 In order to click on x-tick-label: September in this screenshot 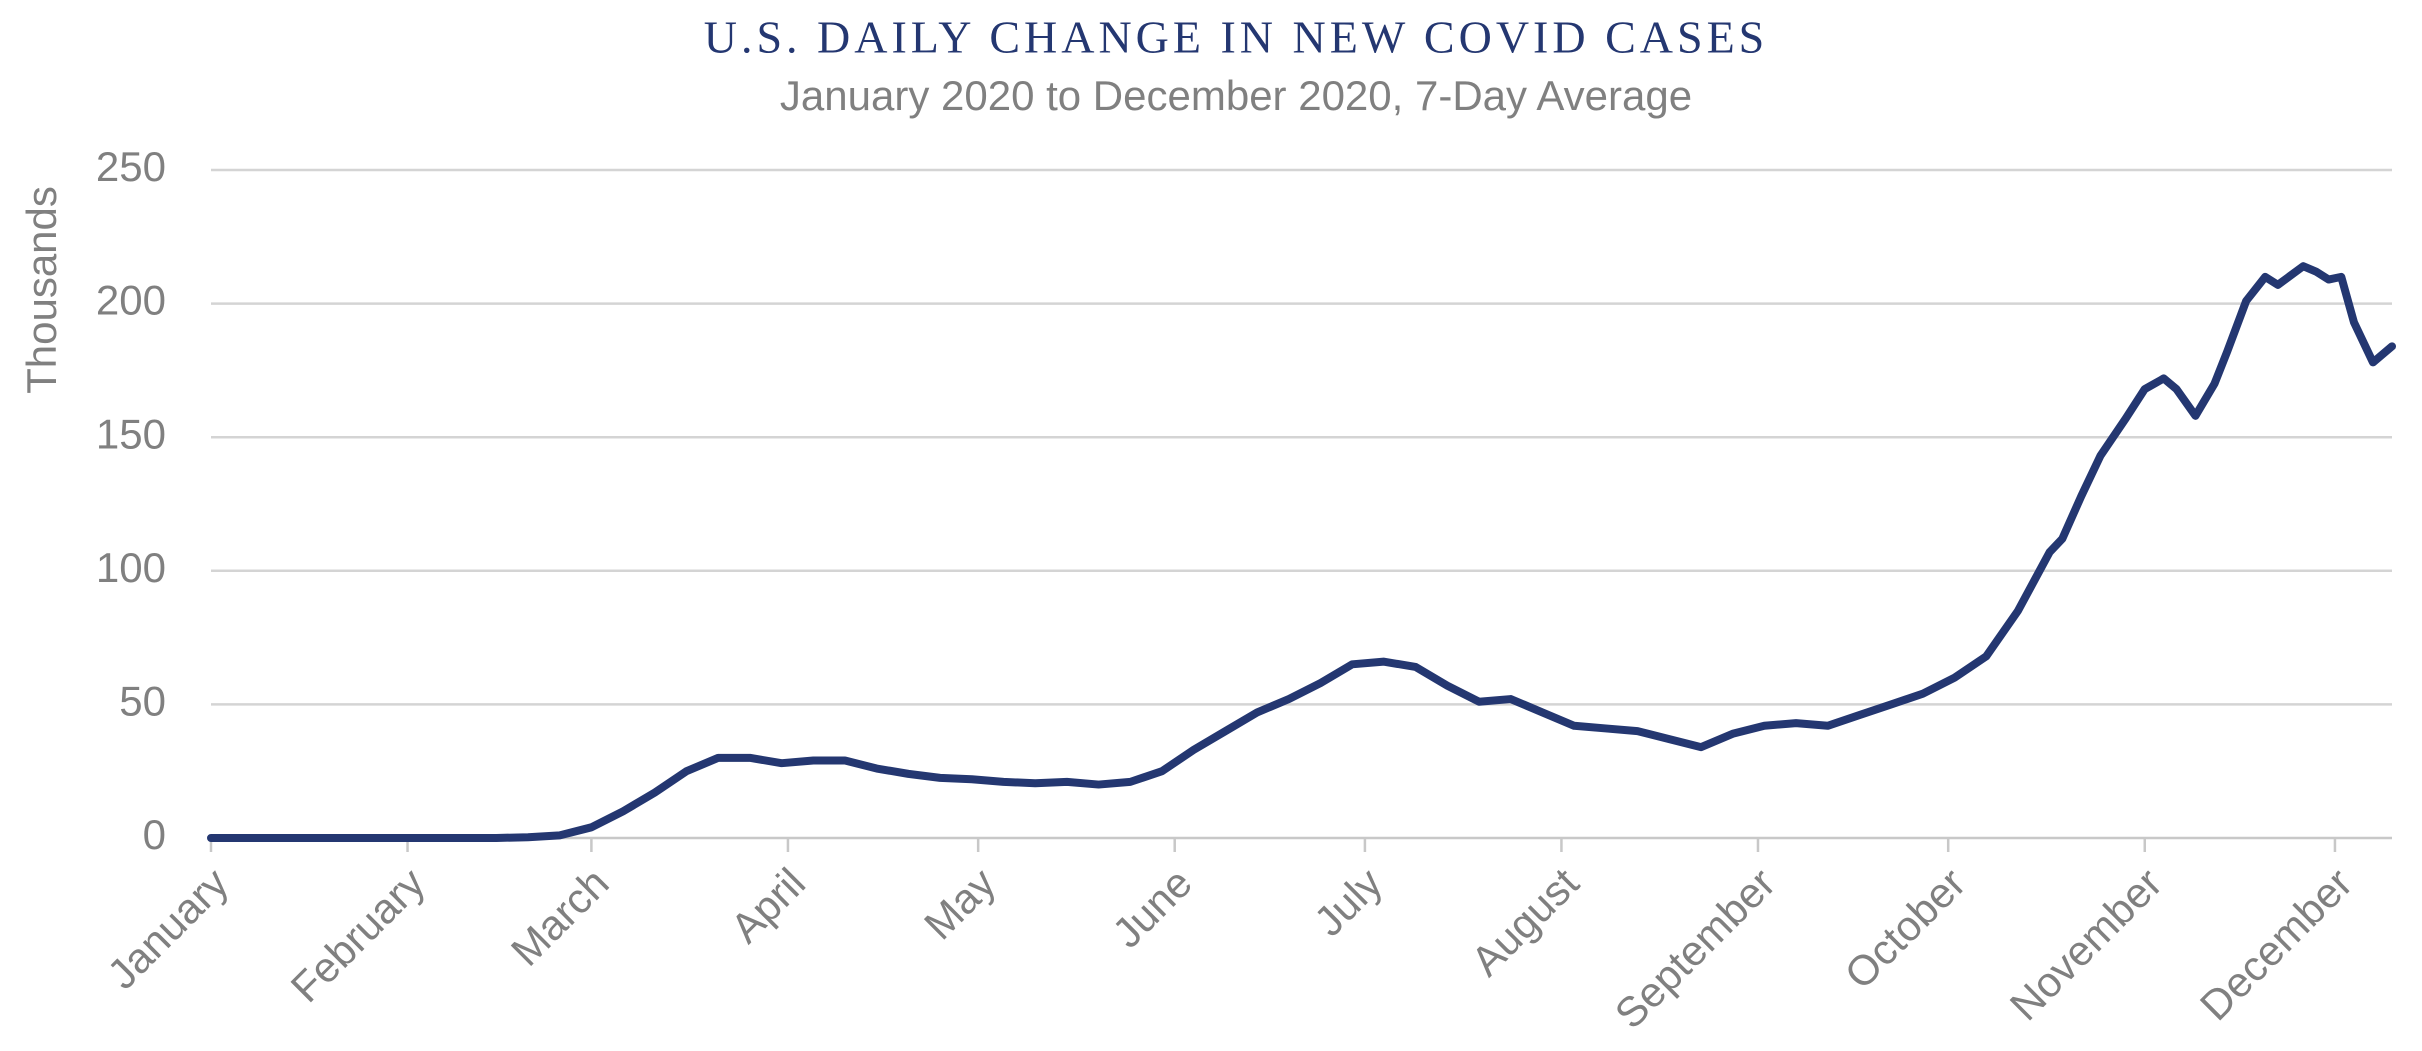, I will do `click(1695, 948)`.